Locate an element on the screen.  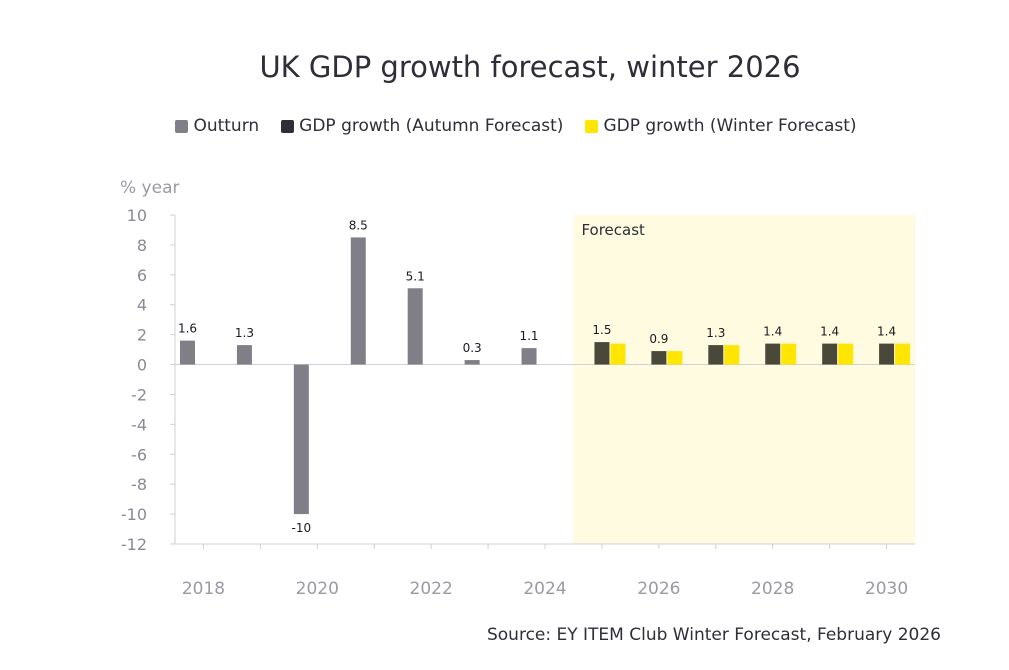
data-label-autumn: 1.5 is located at coordinates (601, 330).